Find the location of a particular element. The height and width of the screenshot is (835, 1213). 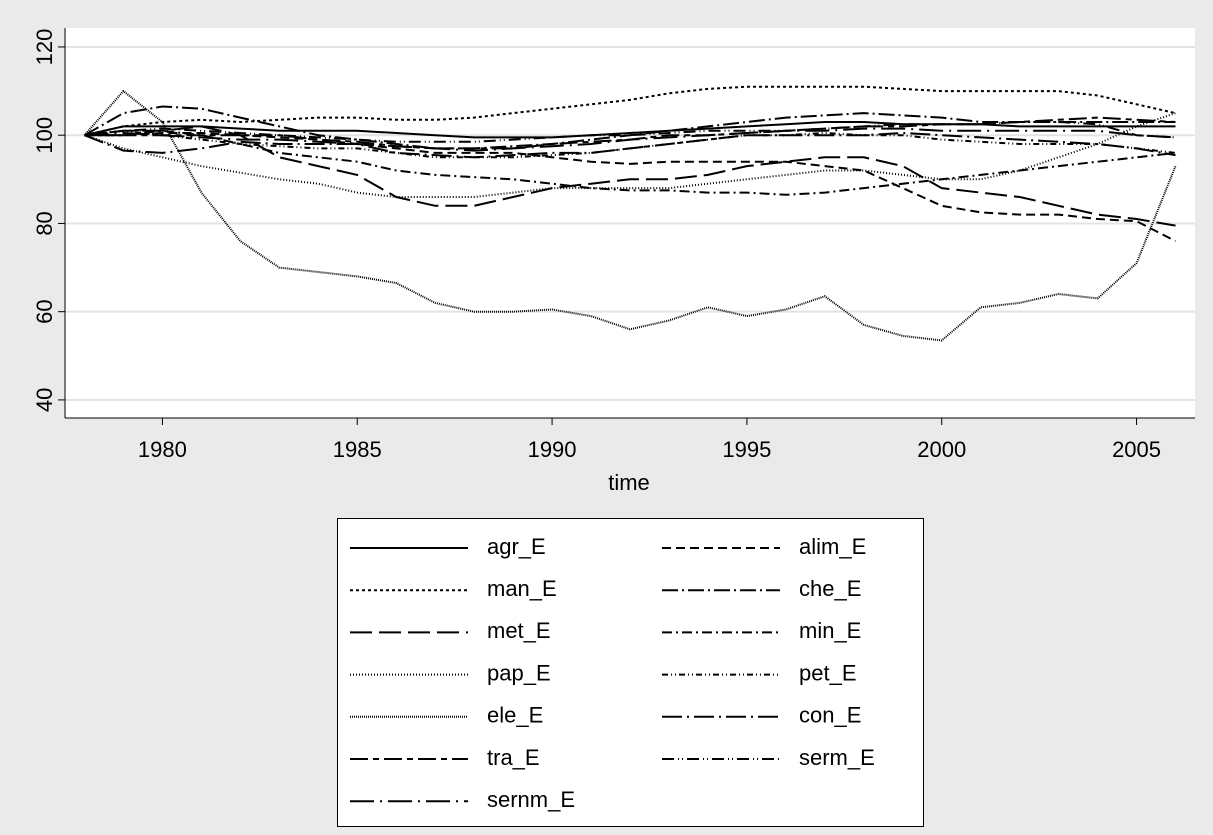

x-tick-label: 1980 is located at coordinates (162, 449).